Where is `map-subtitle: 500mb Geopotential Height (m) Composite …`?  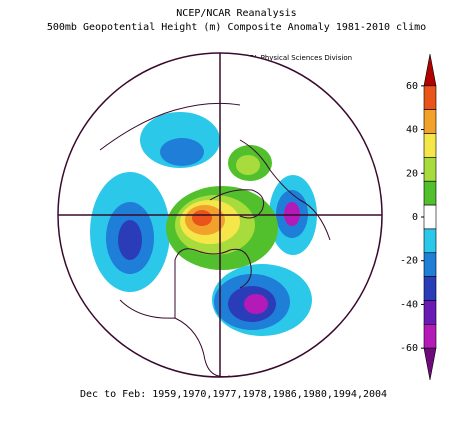 map-subtitle: 500mb Geopotential Height (m) Composite … is located at coordinates (236, 27).